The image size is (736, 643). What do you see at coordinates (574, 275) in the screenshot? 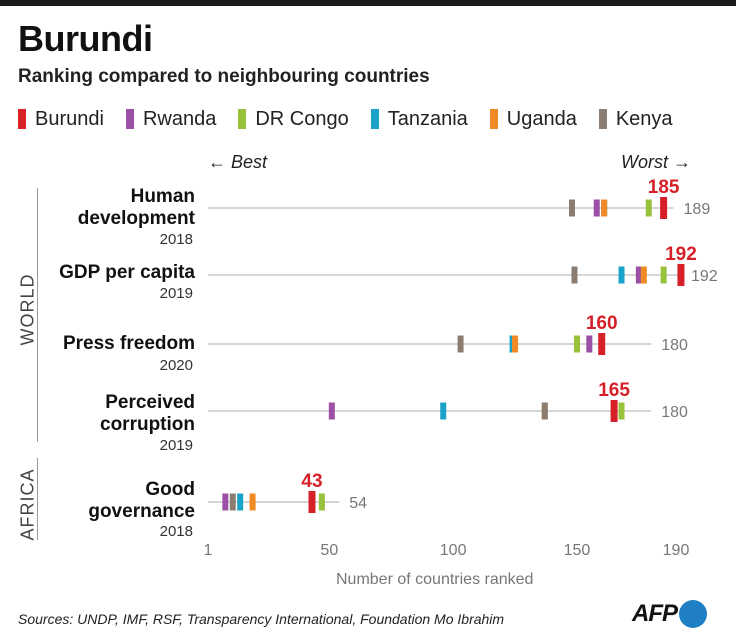
I see `marker-kenya-gdp-per-capita` at bounding box center [574, 275].